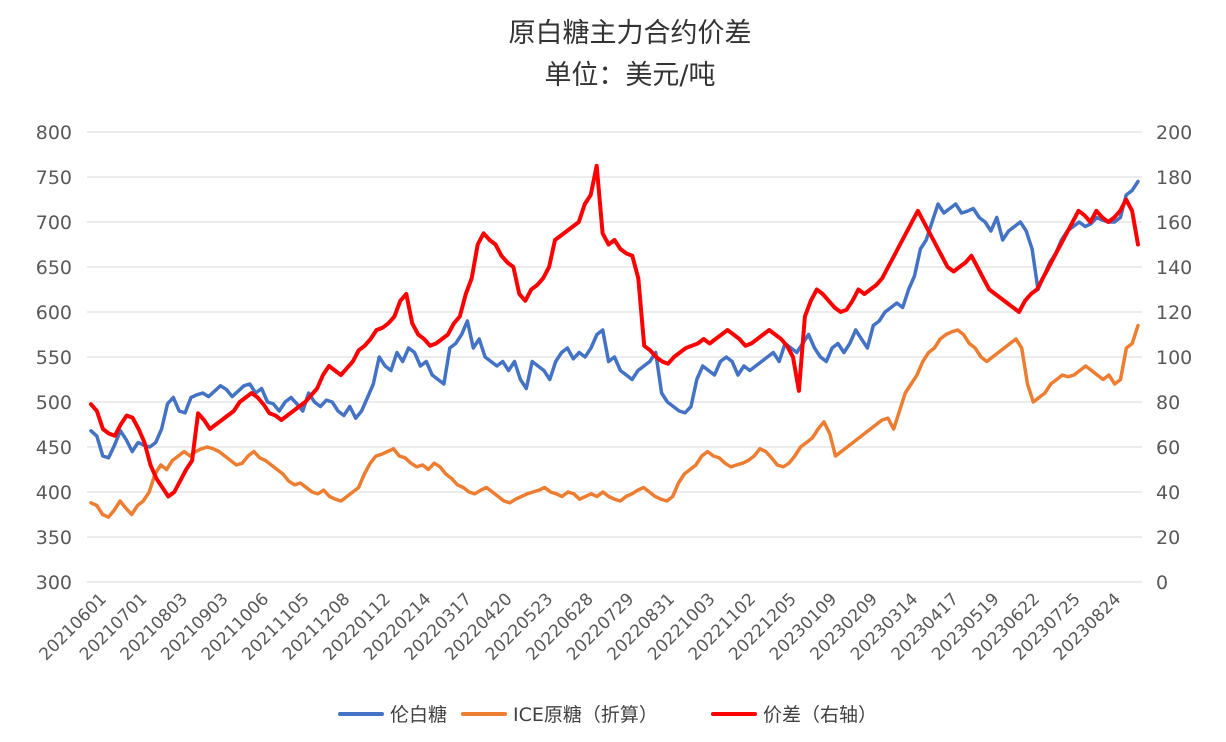  What do you see at coordinates (1174, 133) in the screenshot?
I see `y-right-tick-label: 200` at bounding box center [1174, 133].